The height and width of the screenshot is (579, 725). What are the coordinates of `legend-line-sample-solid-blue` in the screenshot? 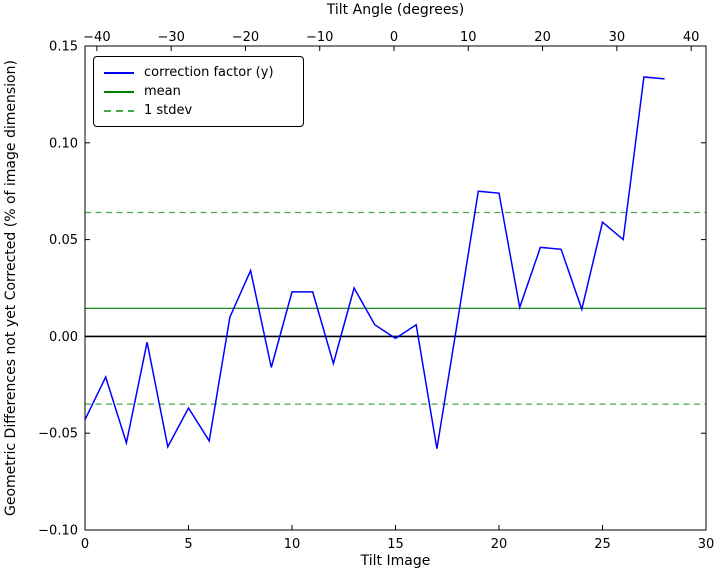 It's located at (119, 72).